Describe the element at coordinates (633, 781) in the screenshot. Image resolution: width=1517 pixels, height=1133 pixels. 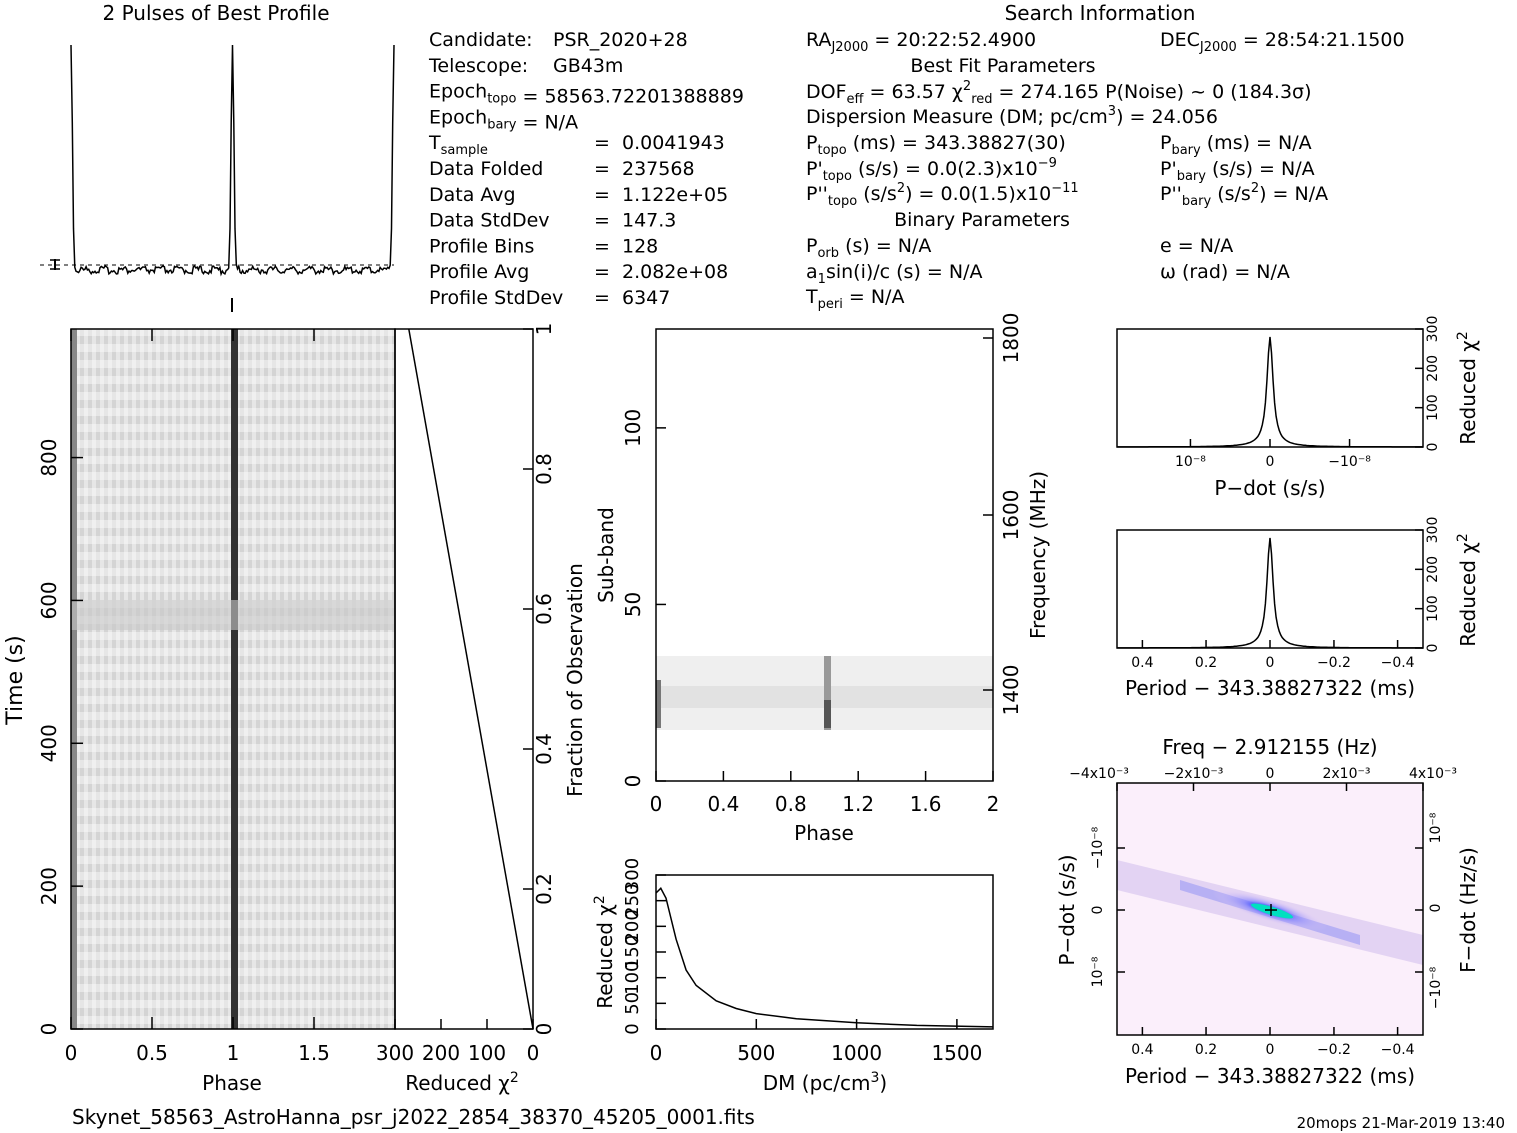
I see `sb-ytick-label: 0` at that location.